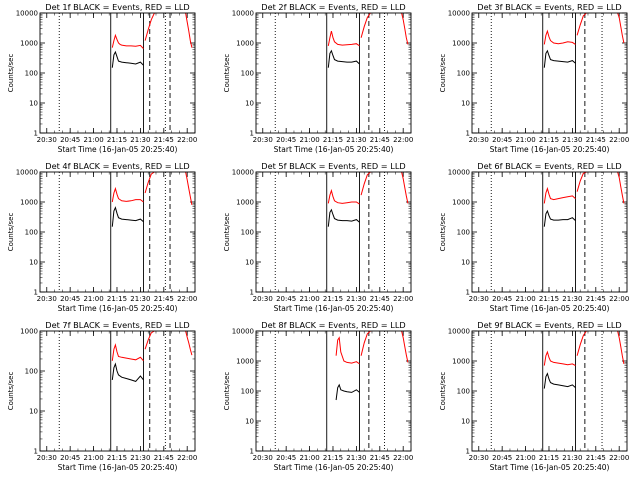 The image size is (640, 480). Describe the element at coordinates (117, 7) in the screenshot. I see `panel-title: Det 1f BLACK = Events, RED = LLD` at that location.